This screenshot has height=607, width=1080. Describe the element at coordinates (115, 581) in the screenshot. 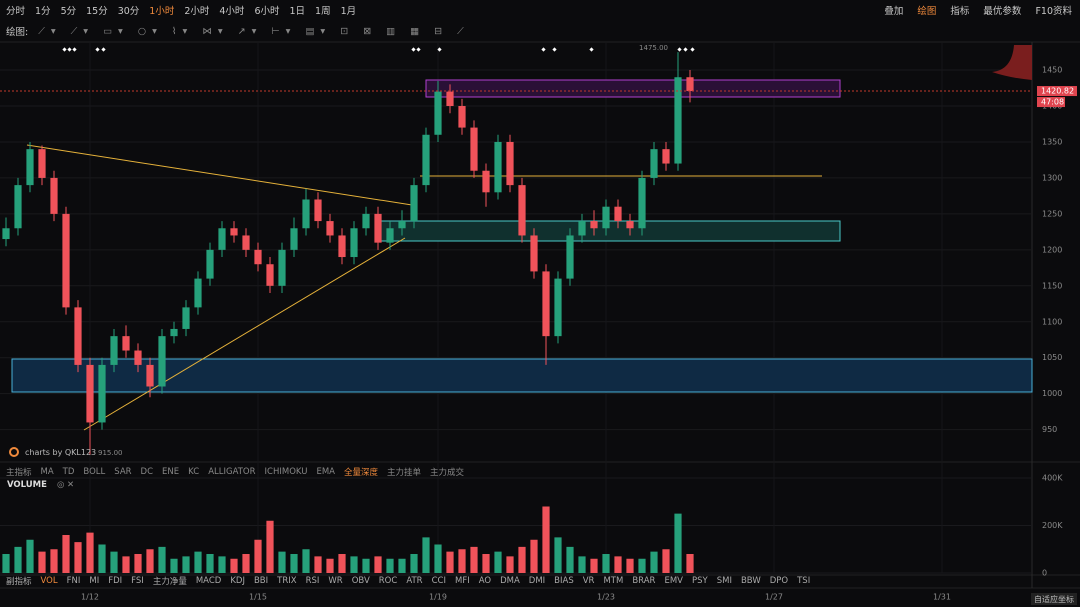

I see `sub-indicator: FDI` at that location.